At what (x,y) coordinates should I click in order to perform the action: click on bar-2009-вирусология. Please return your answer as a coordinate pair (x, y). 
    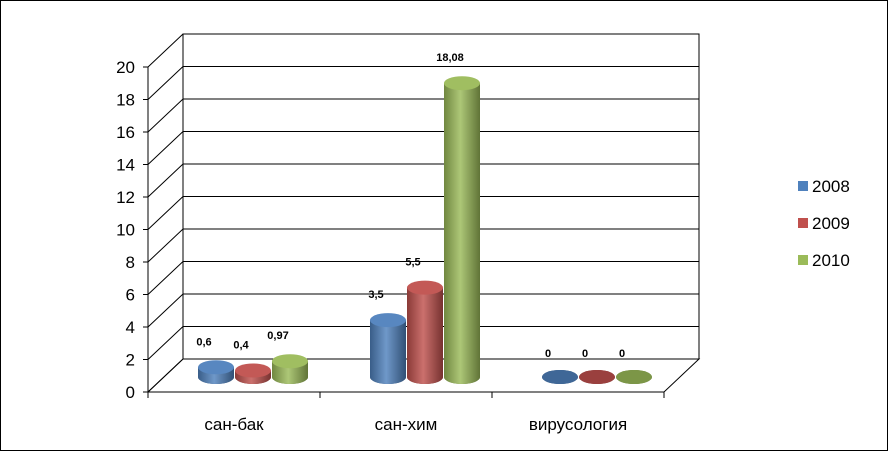
    Looking at the image, I should click on (597, 377).